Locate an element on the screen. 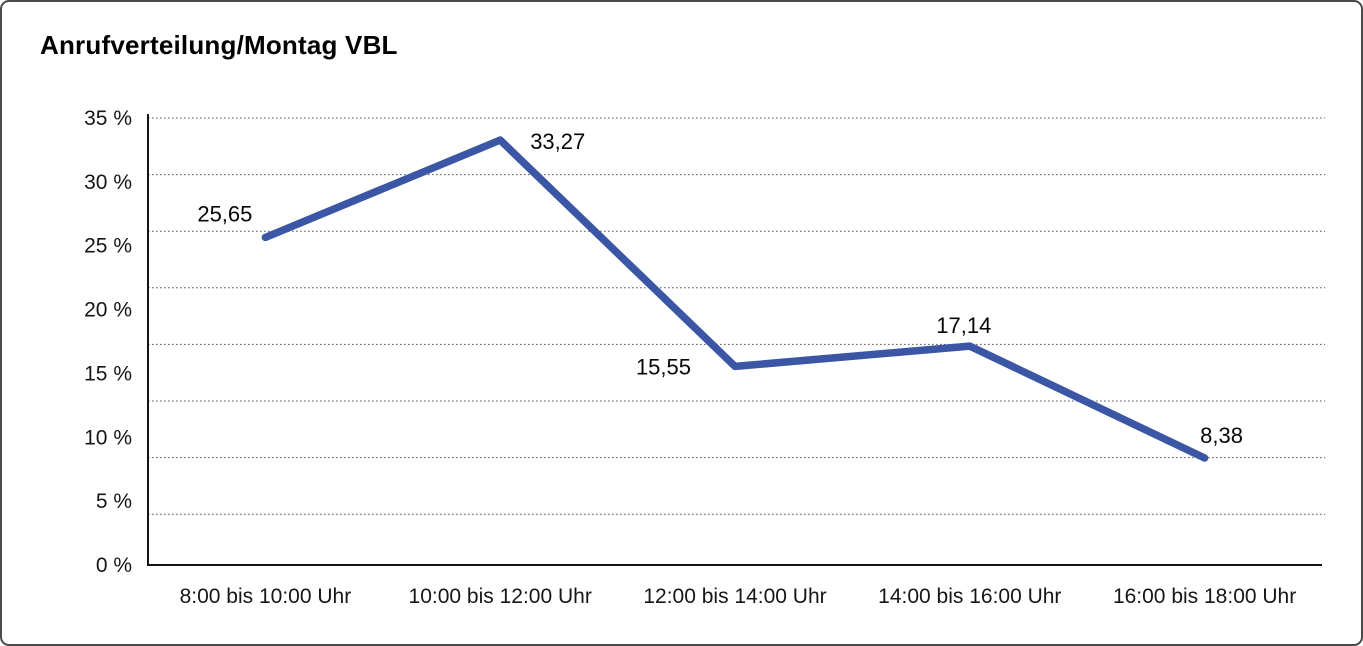 This screenshot has width=1363, height=646. x-axis-category-label: 12:00 bis 14:00 Uhr is located at coordinates (734, 596).